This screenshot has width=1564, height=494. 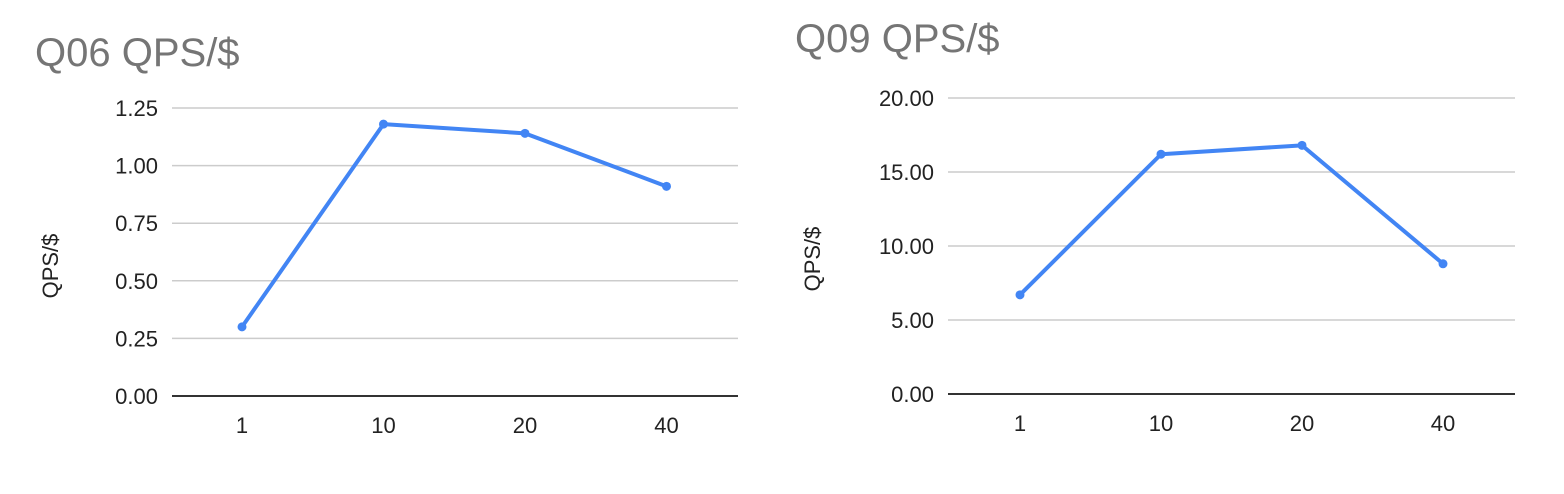 I want to click on chart-title: Q09 QPS/$, so click(x=897, y=39).